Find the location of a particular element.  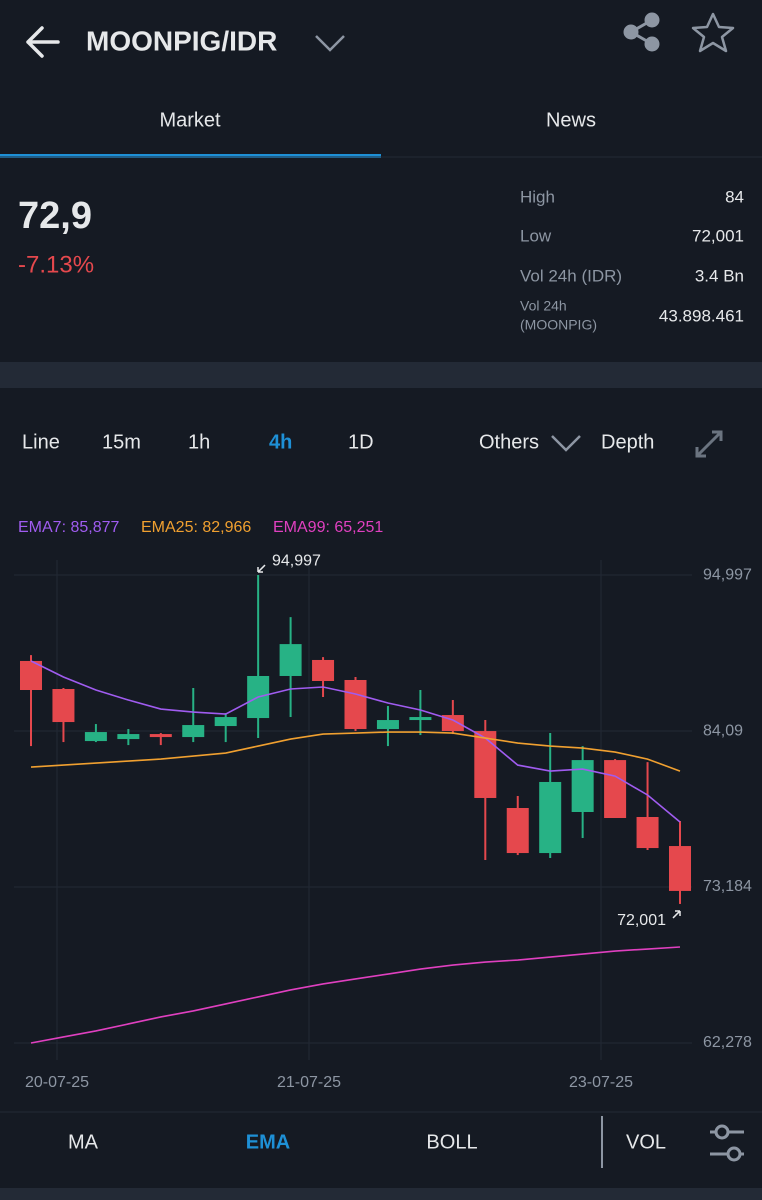

x-tick-label: 20-07-25 is located at coordinates (57, 1082).